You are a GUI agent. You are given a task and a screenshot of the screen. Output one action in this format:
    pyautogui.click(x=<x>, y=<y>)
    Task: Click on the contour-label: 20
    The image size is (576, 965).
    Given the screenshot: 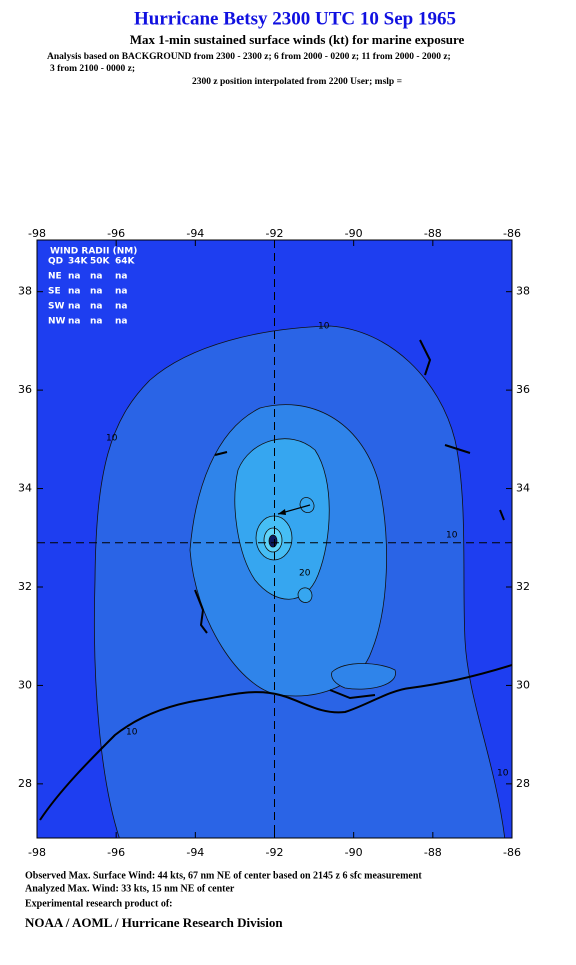 What is the action you would take?
    pyautogui.click(x=305, y=574)
    